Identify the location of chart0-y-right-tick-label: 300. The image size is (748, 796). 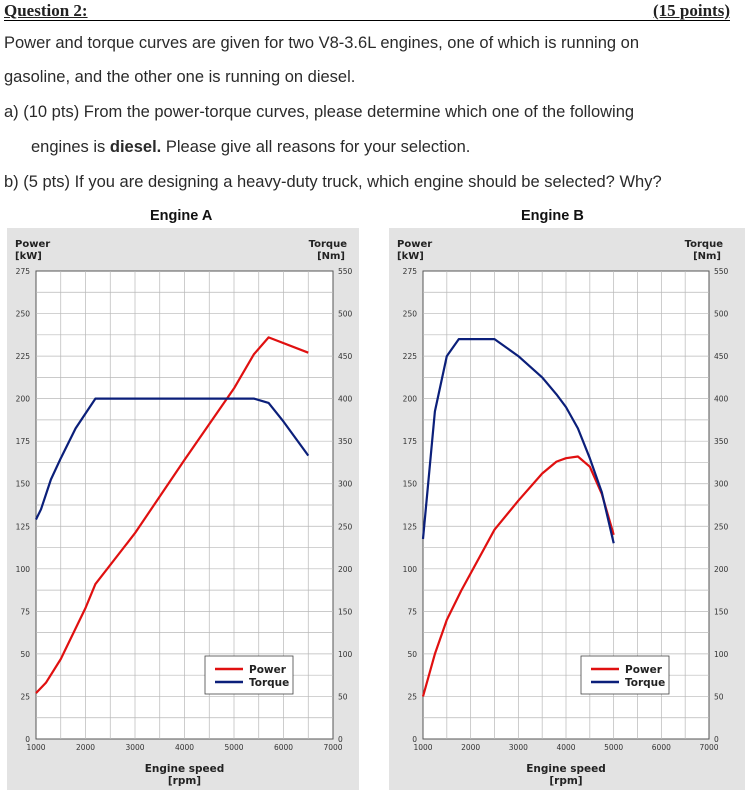
(345, 484).